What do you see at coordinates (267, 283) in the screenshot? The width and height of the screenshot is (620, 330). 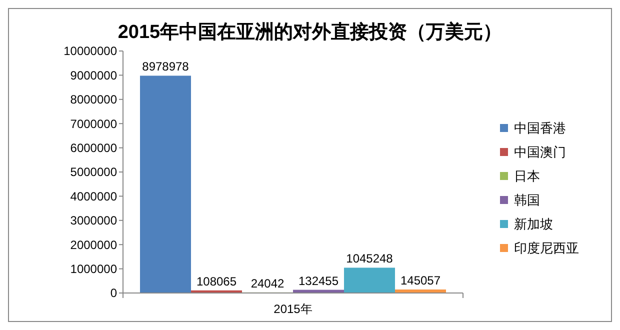 I see `data-label: 24042` at bounding box center [267, 283].